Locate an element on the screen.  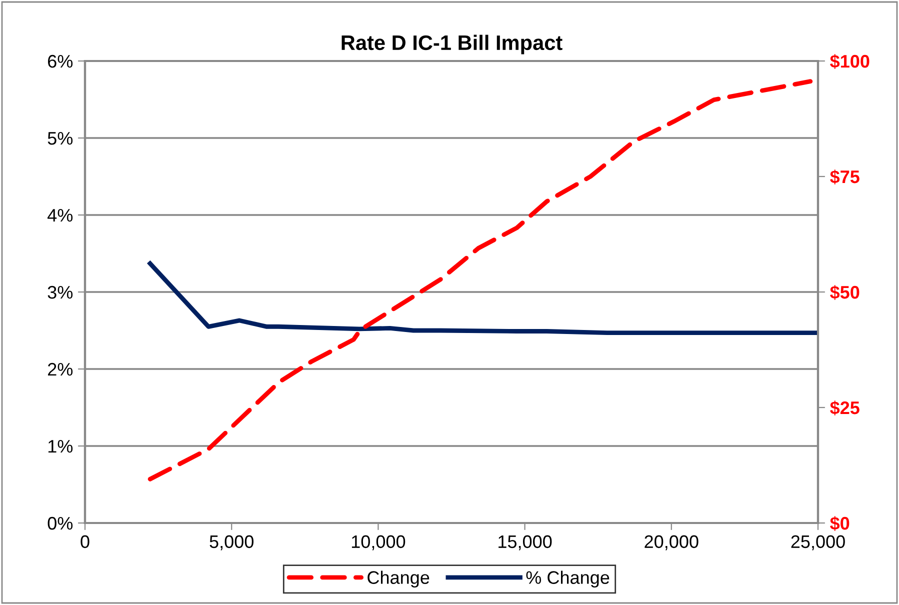
x-tick-label: 5,000 is located at coordinates (232, 542).